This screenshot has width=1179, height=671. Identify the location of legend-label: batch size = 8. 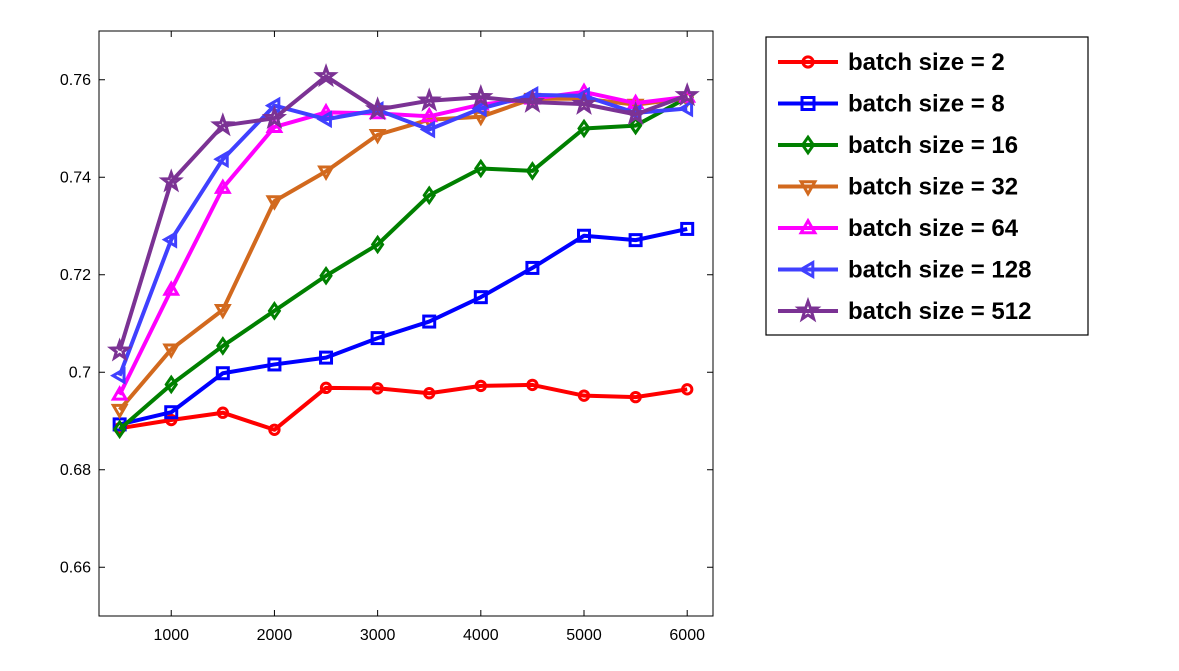
(926, 104).